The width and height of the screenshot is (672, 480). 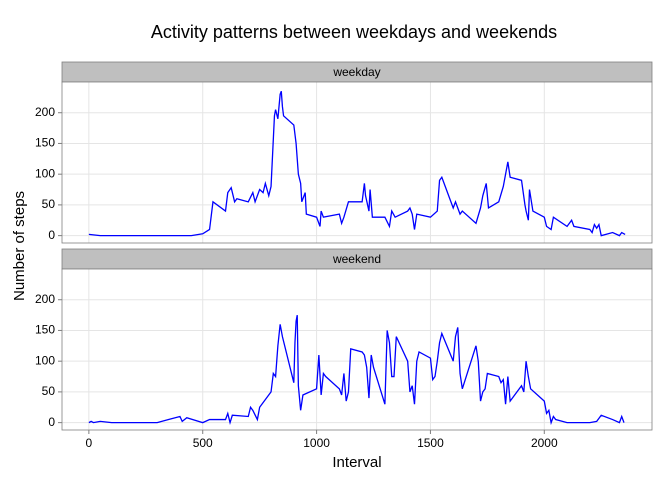 What do you see at coordinates (19, 246) in the screenshot?
I see `y-axis-label: Number of steps` at bounding box center [19, 246].